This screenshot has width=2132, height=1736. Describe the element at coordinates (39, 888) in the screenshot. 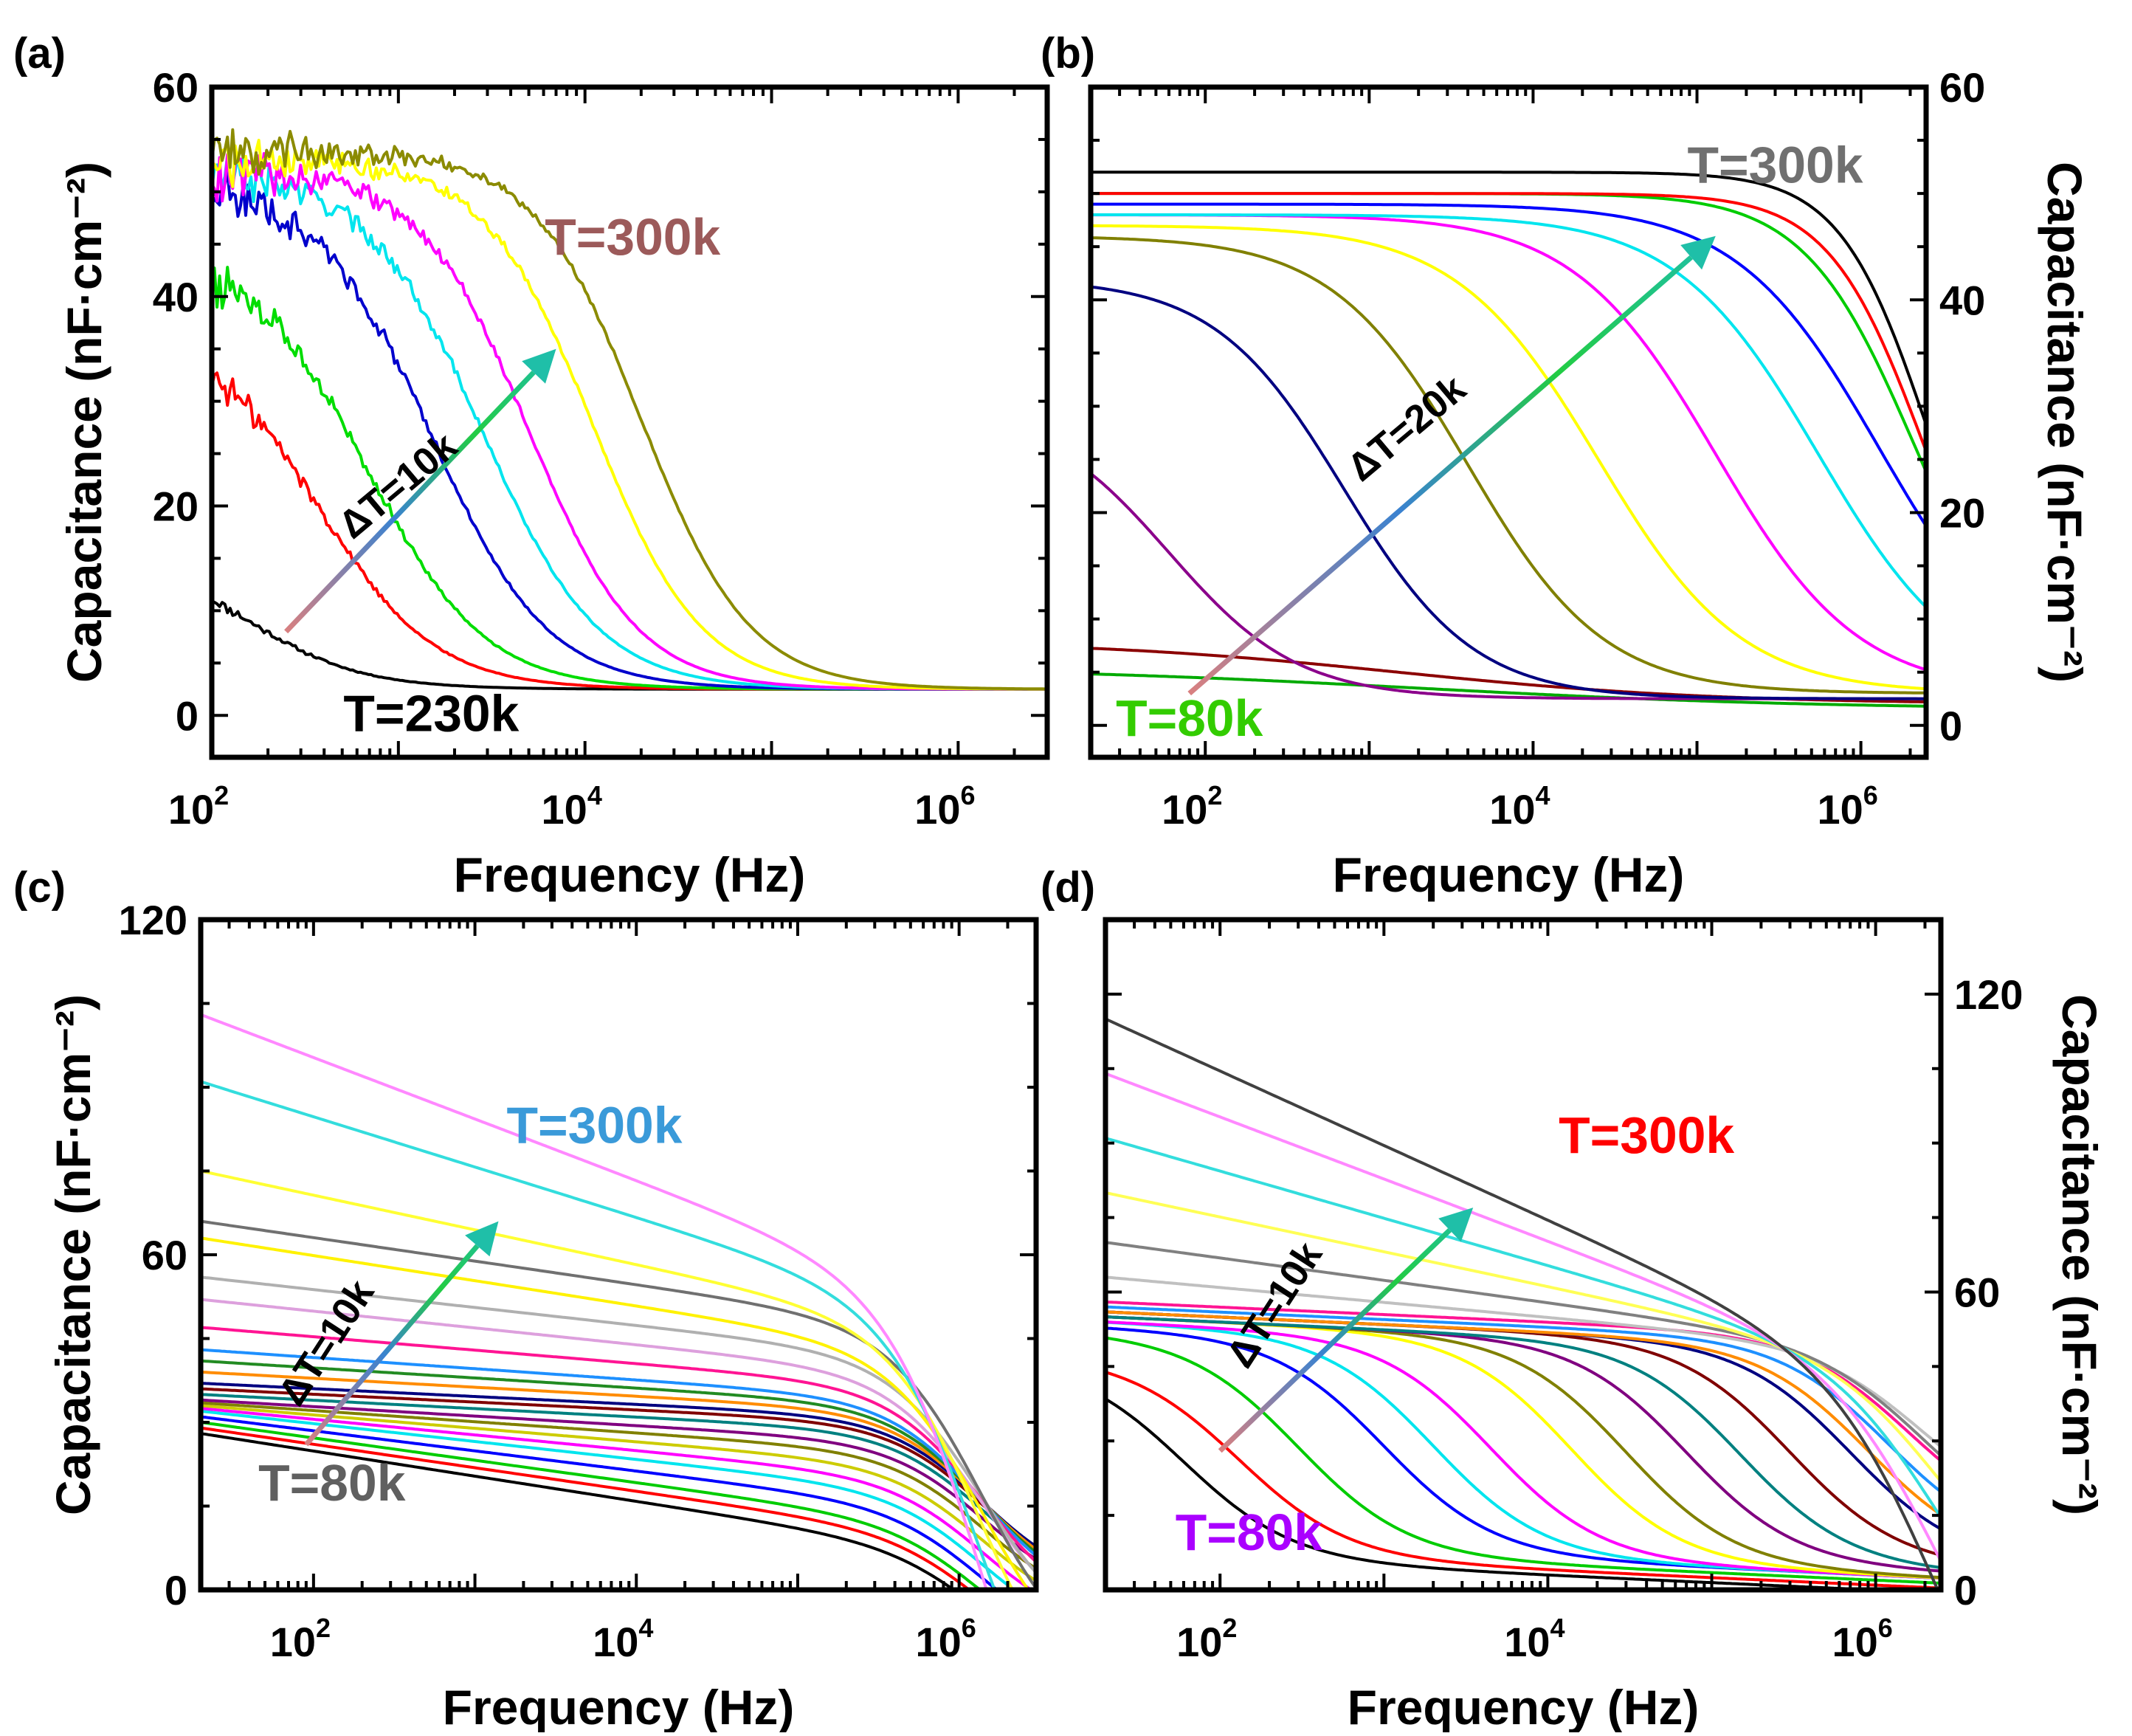

I see `panel-label: (c)` at that location.